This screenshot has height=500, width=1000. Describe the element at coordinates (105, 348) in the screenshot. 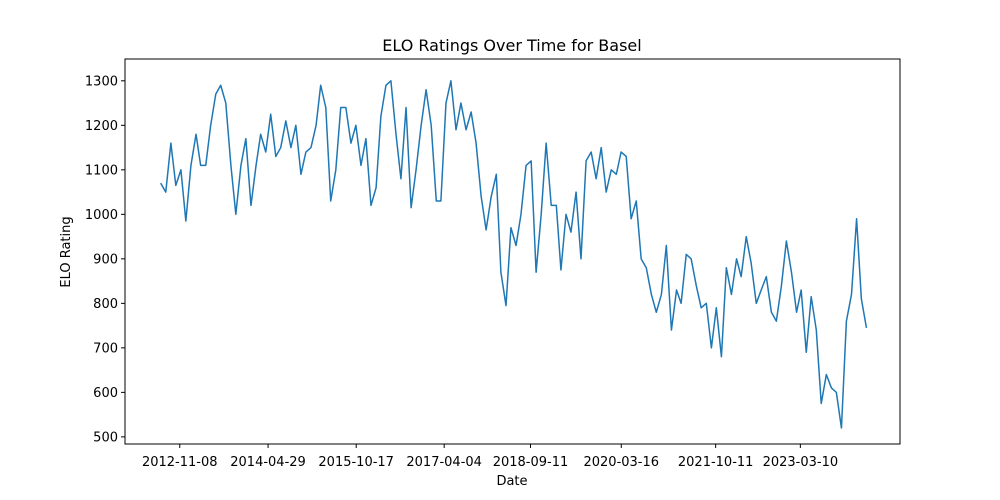

I see `y-tick-label: 700` at that location.